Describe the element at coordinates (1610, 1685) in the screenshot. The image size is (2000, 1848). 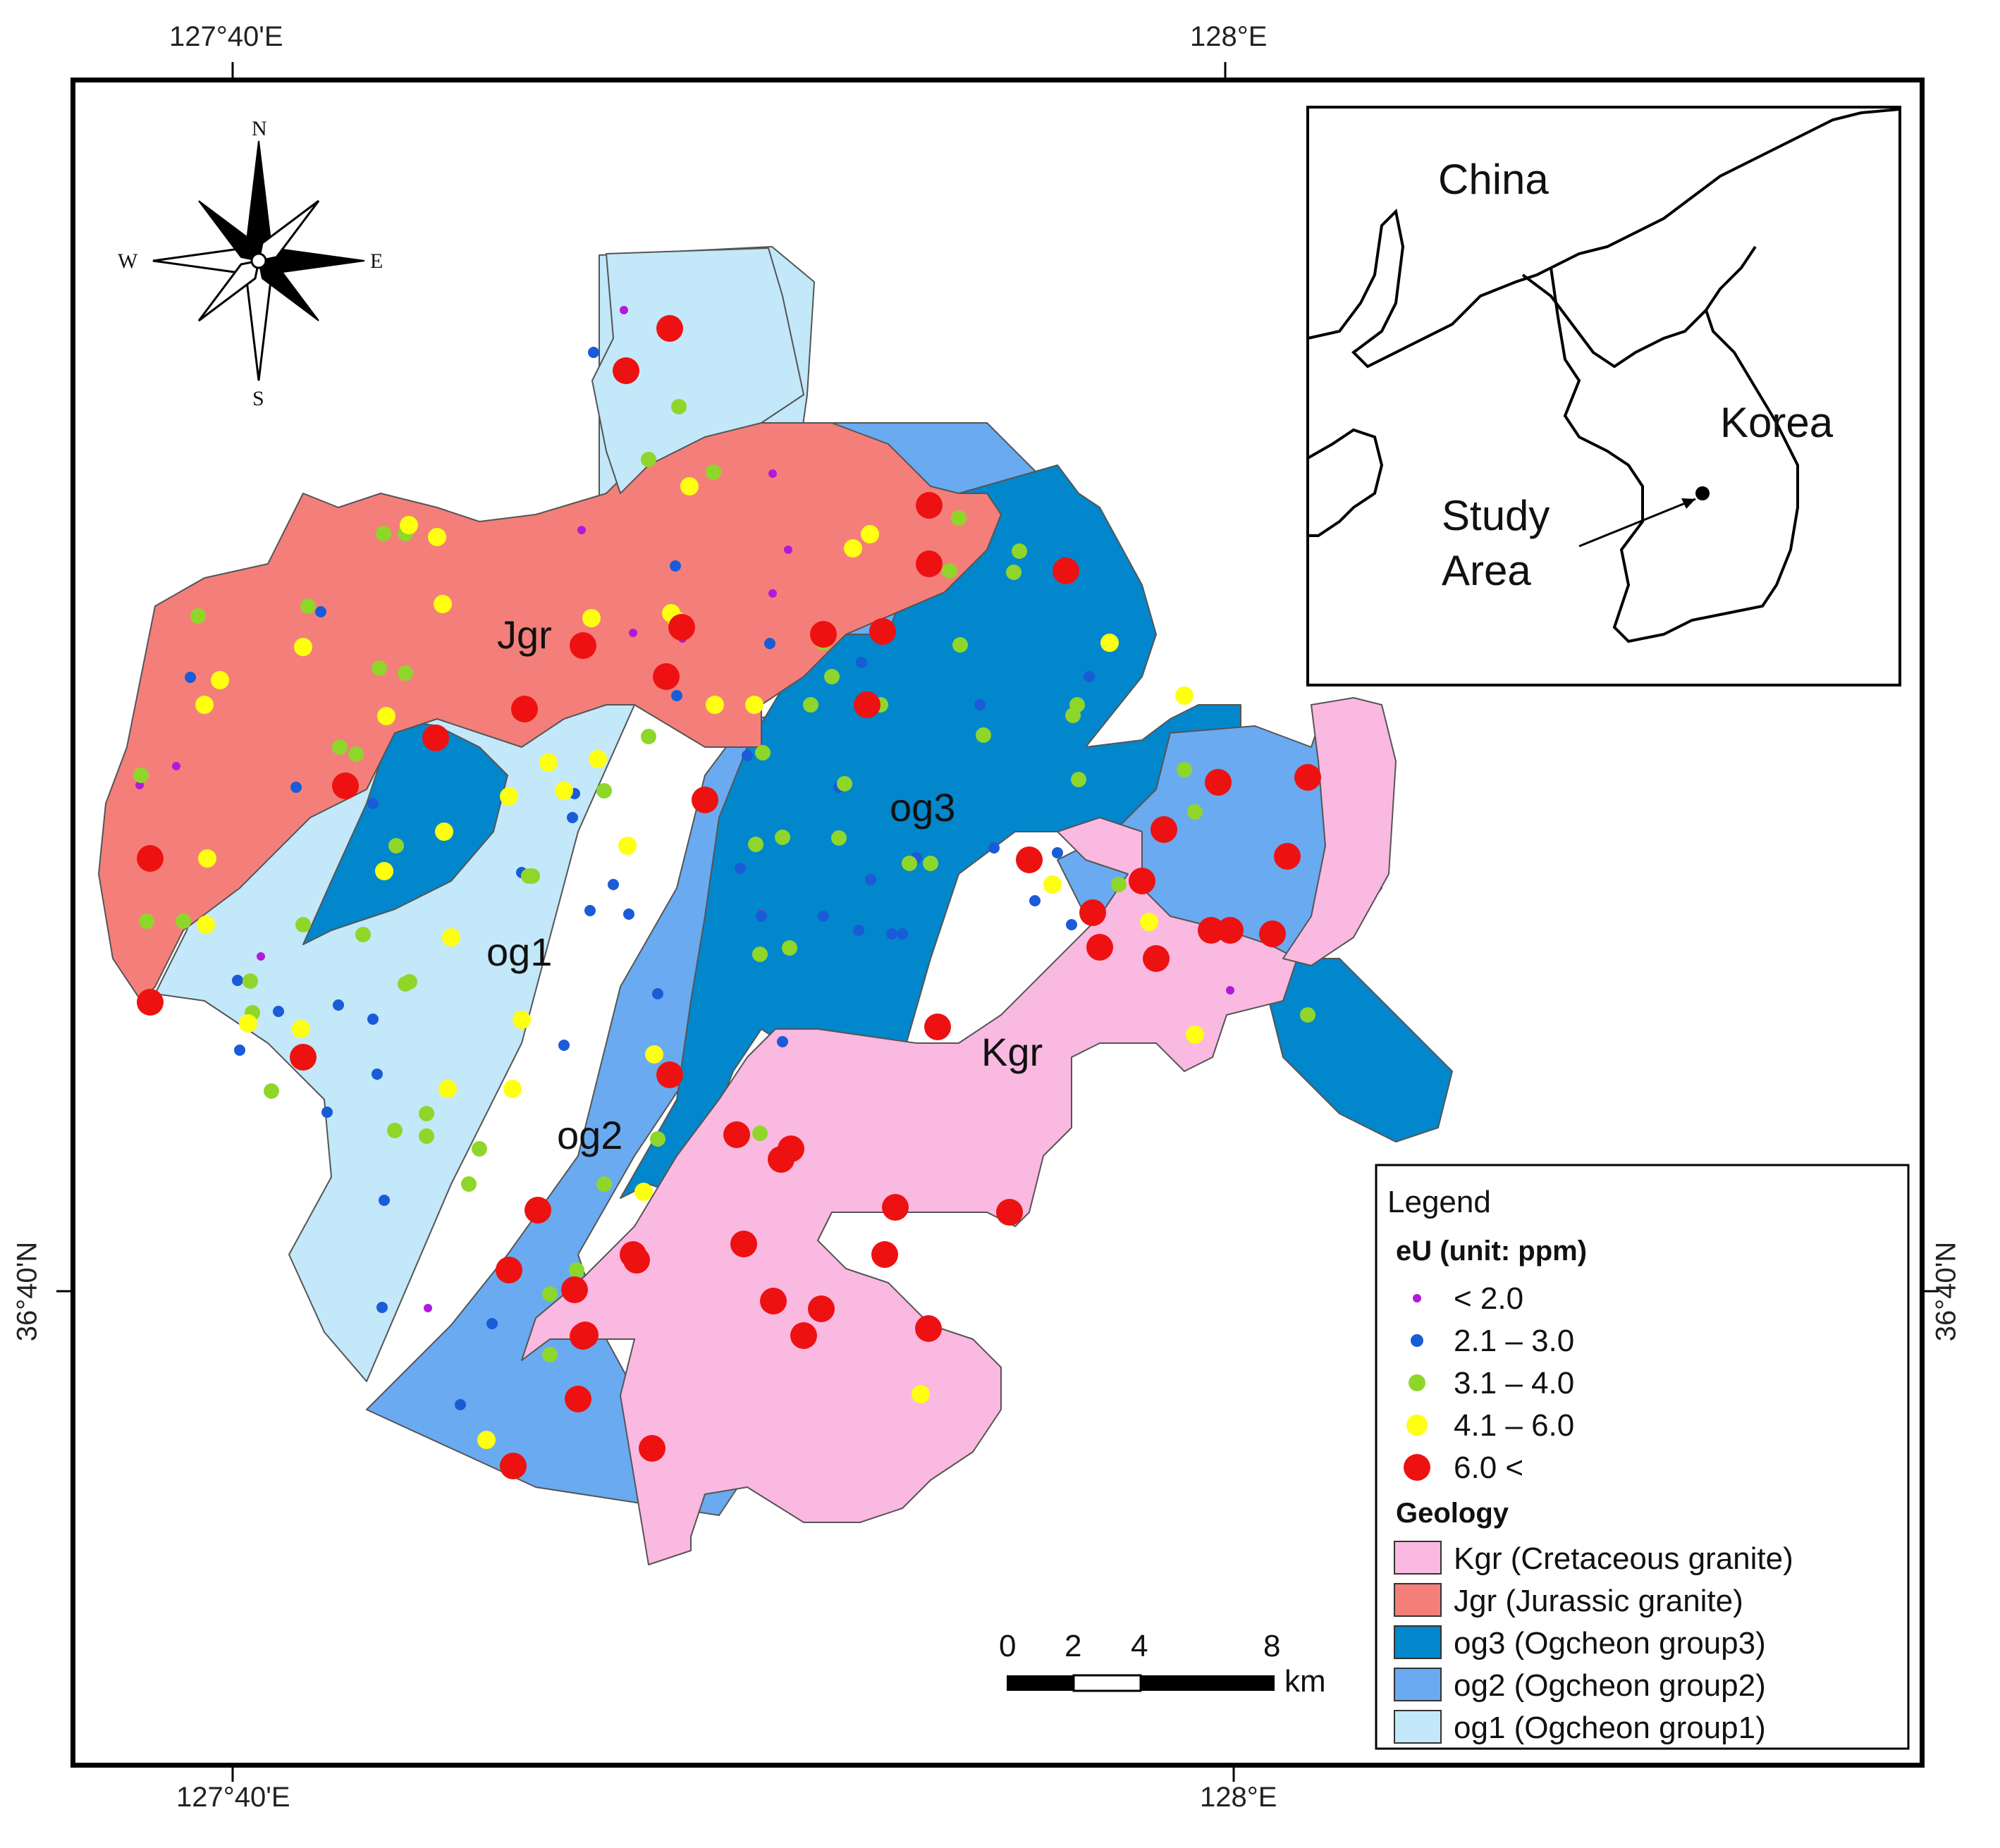
I see `legend-geology-og2: og2 (Ogcheon group2)` at that location.